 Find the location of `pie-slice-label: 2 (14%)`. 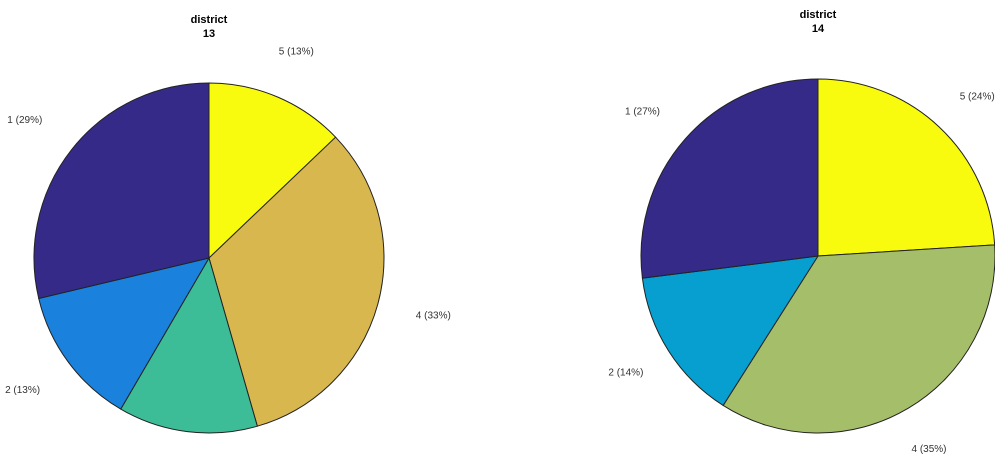

pie-slice-label: 2 (14%) is located at coordinates (625, 372).